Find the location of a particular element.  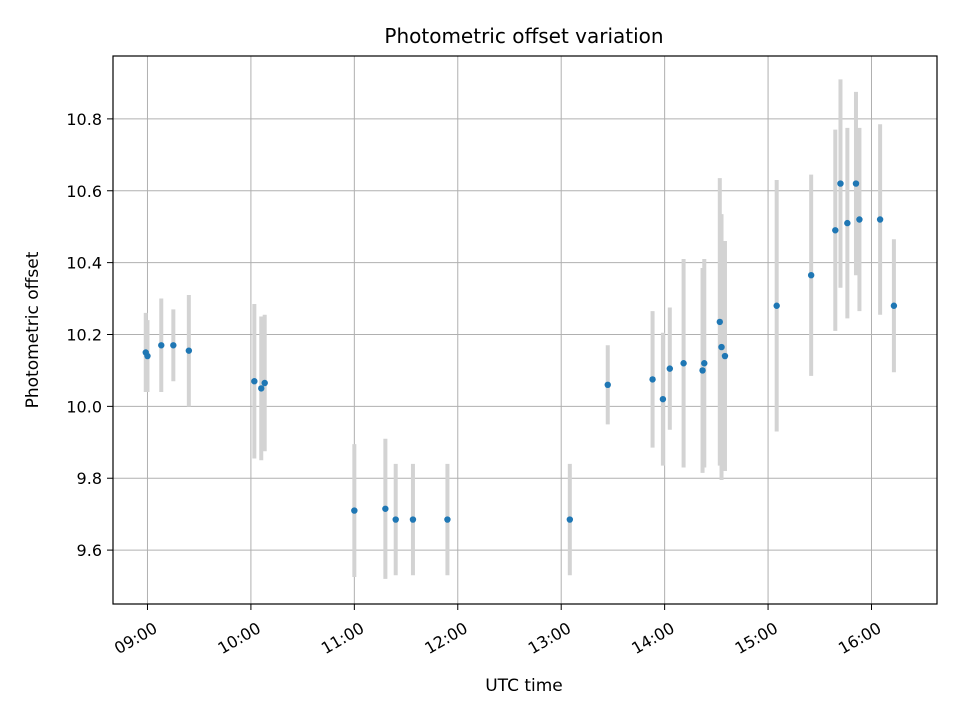

x-axis-label: UTC time is located at coordinates (524, 686).